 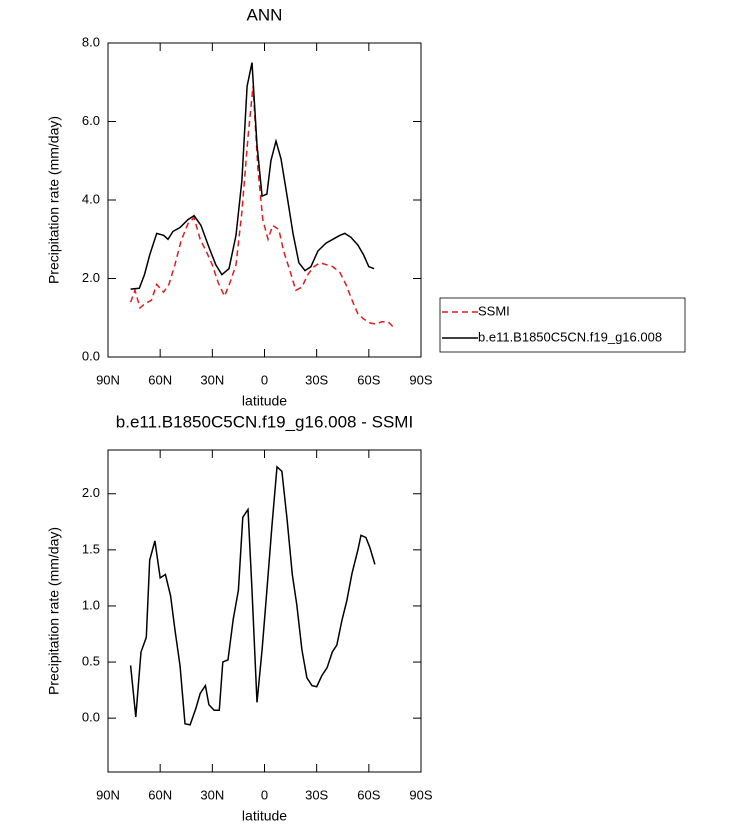 What do you see at coordinates (265, 14) in the screenshot?
I see `chart-title: ANN` at bounding box center [265, 14].